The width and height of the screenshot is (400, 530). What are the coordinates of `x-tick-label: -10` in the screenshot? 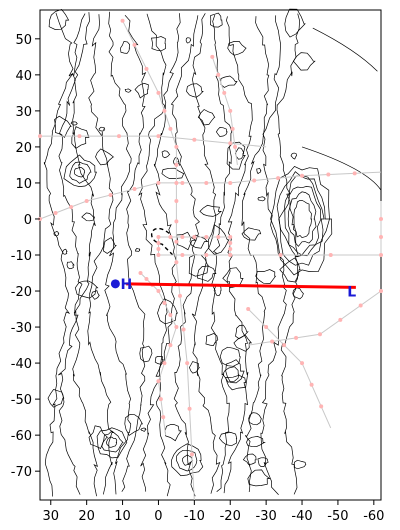 It's located at (194, 516).